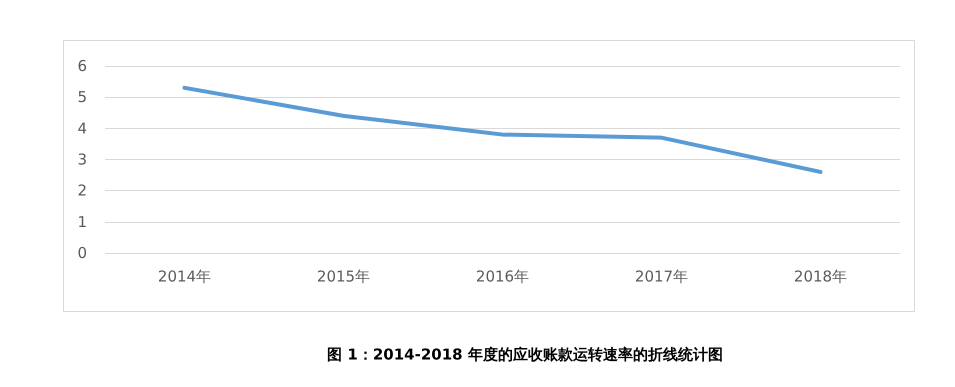 The height and width of the screenshot is (387, 955). I want to click on y-tick-label: 2, so click(82, 191).